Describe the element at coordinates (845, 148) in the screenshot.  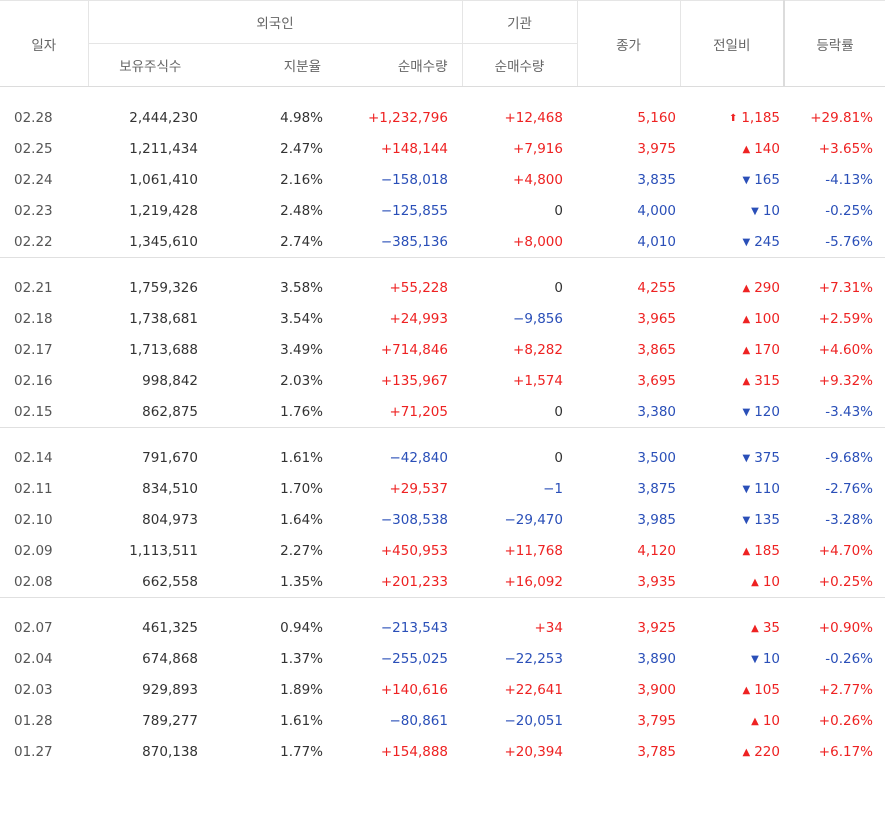
I see `cell-rate: +3.65%` at that location.